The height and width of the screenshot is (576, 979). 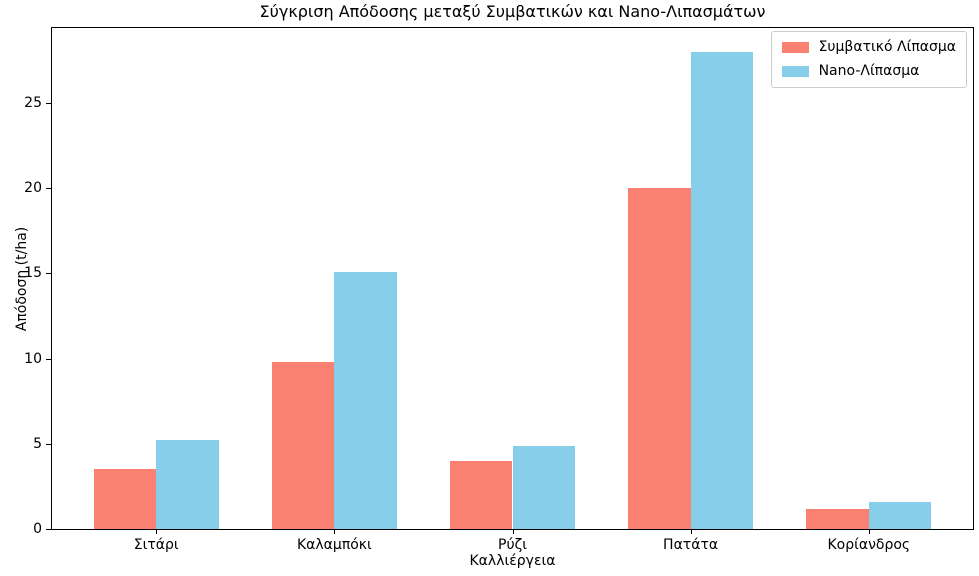 I want to click on bar-conventional-Σιτάρι, so click(x=125, y=499).